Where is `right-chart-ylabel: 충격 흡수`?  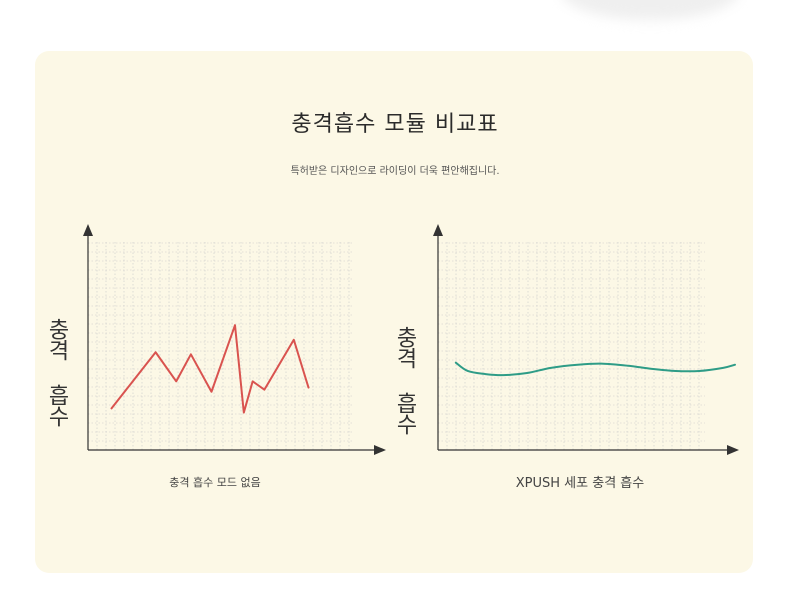
right-chart-ylabel: 충격 흡수 is located at coordinates (404, 380).